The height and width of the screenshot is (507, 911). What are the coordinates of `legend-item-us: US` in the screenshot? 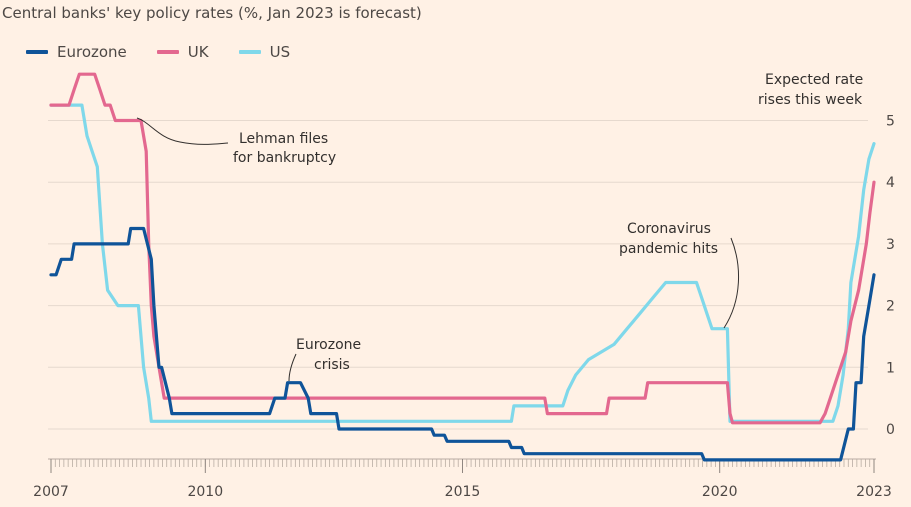 It's located at (264, 52).